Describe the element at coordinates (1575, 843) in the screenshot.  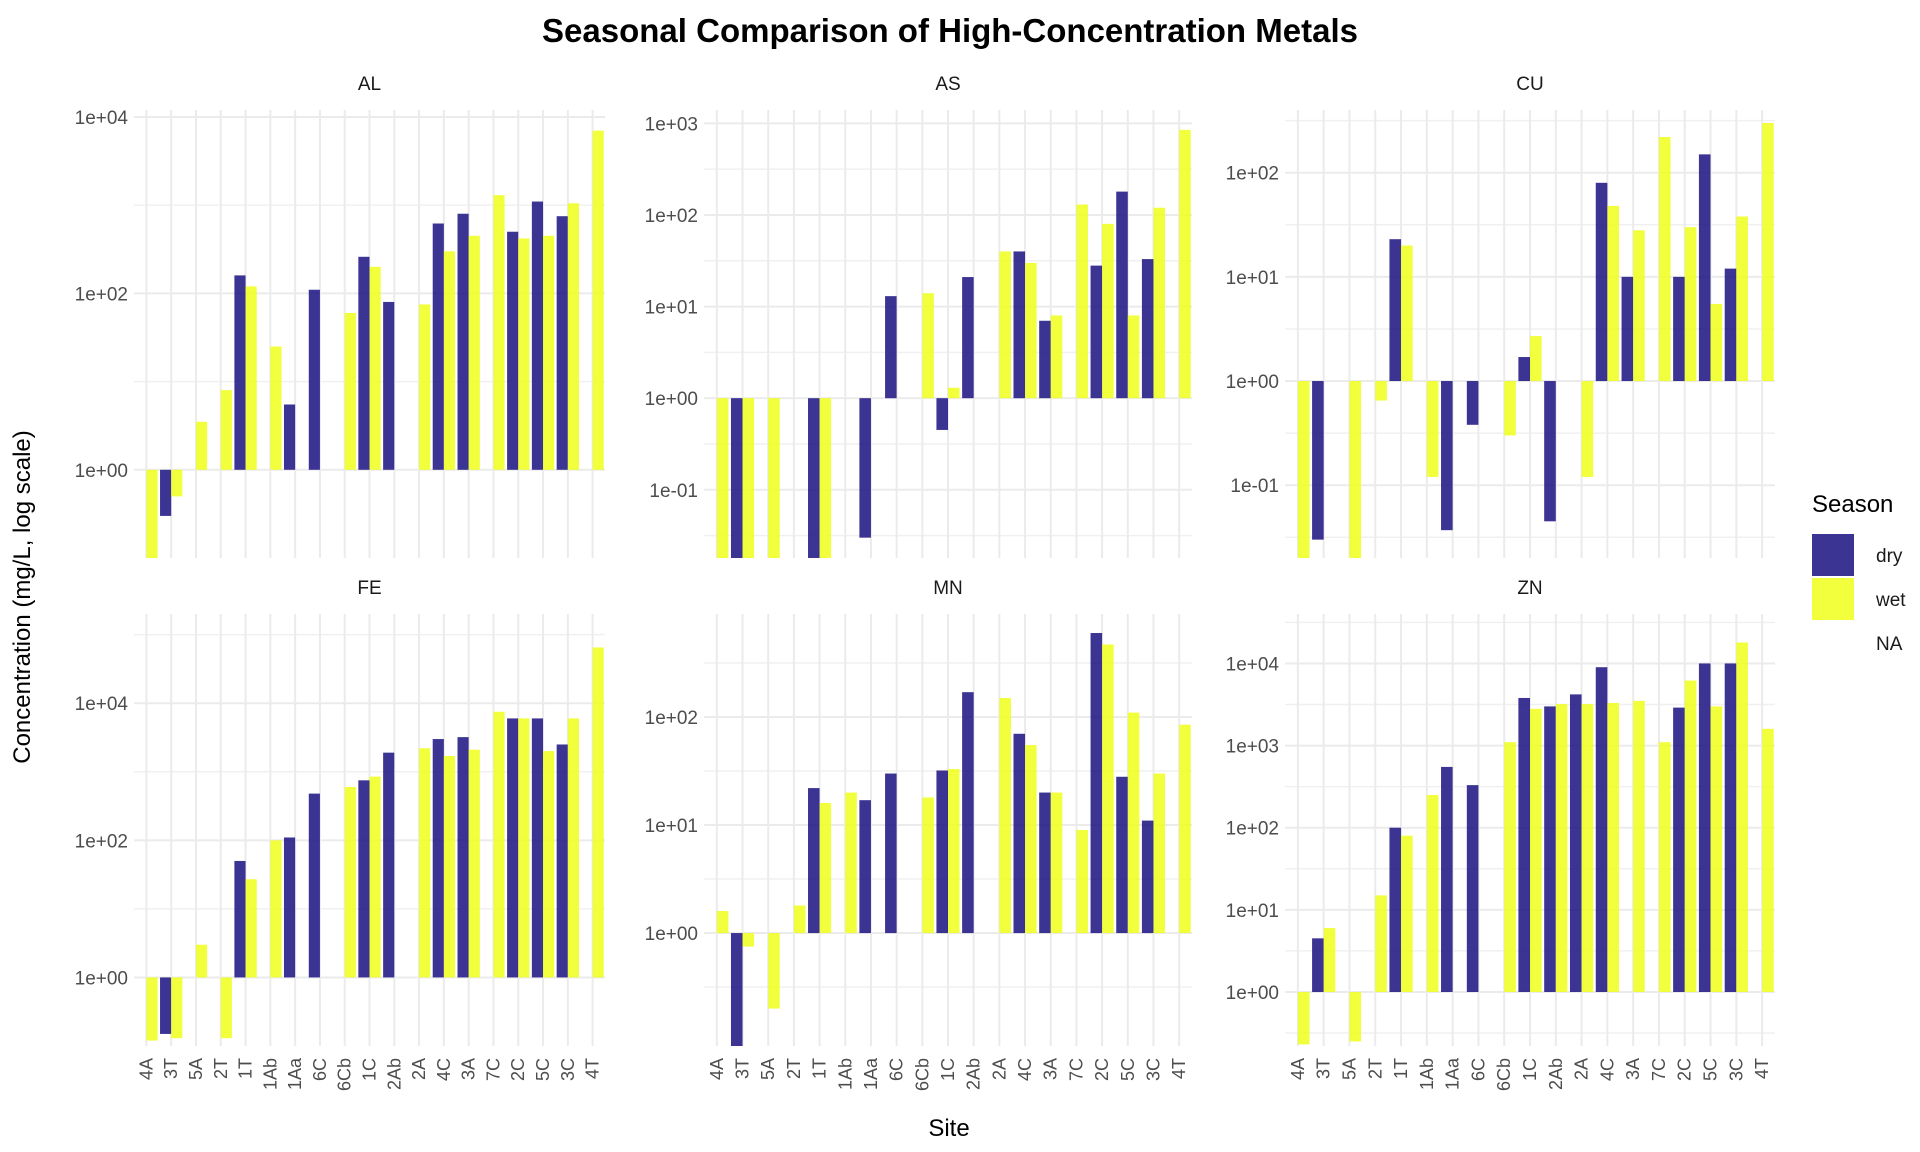
I see `bar-zn-dry-2a` at that location.